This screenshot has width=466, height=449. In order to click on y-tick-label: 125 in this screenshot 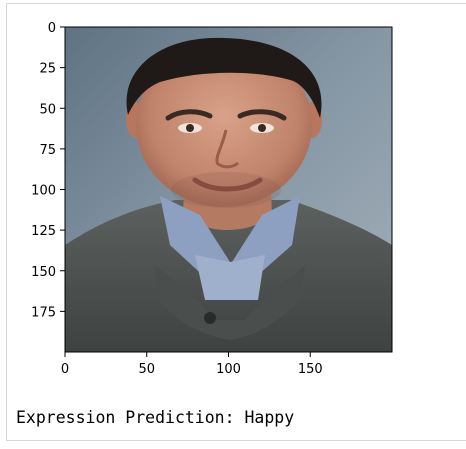, I will do `click(43, 231)`.